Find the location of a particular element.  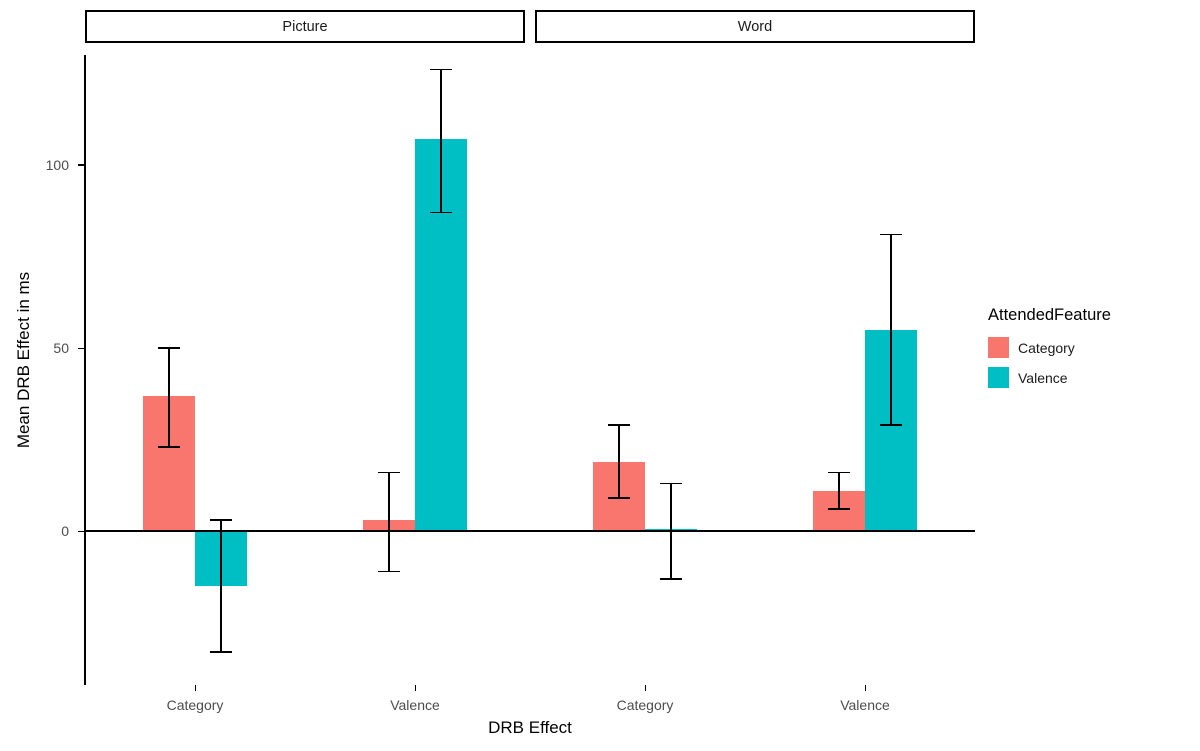

y-tick-label: 50 is located at coordinates (61, 348).